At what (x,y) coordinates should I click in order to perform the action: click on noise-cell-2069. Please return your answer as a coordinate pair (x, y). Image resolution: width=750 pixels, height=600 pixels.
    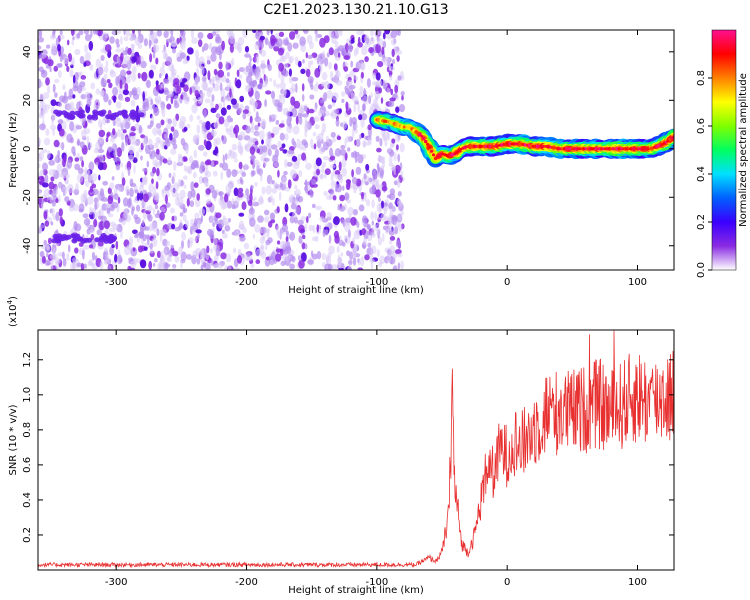
    Looking at the image, I should click on (89, 102).